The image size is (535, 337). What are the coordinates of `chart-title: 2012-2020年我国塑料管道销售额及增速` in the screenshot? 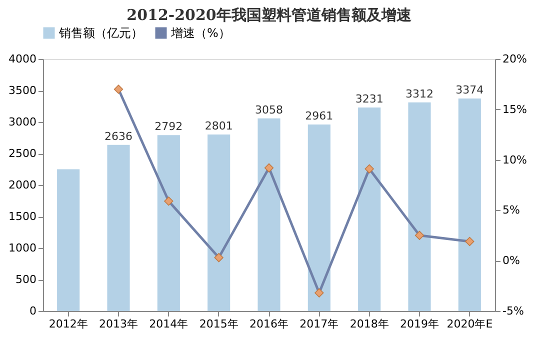 It's located at (269, 15).